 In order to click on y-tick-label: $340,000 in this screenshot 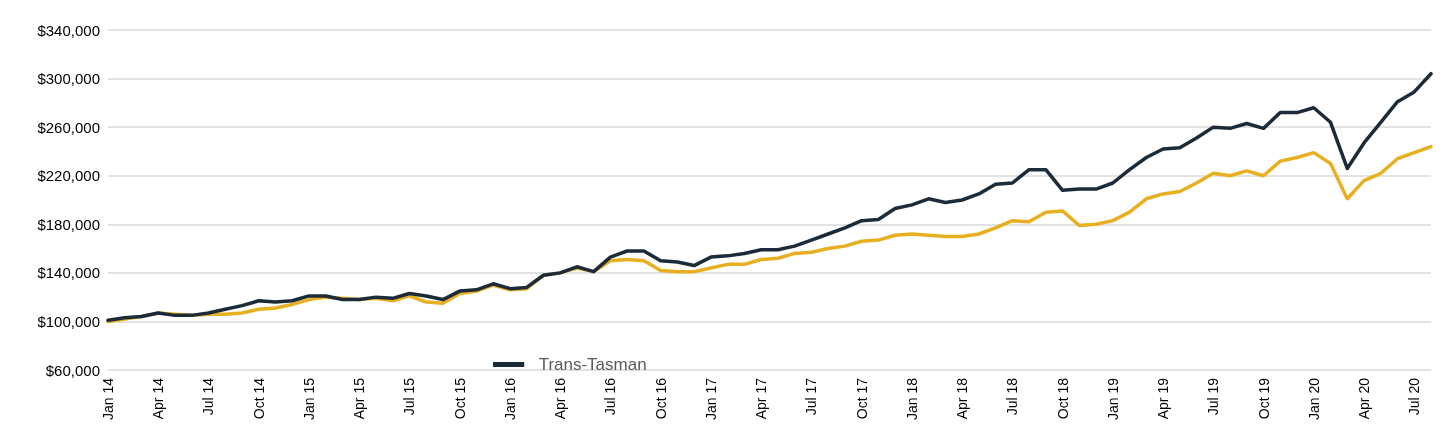, I will do `click(68, 30)`.